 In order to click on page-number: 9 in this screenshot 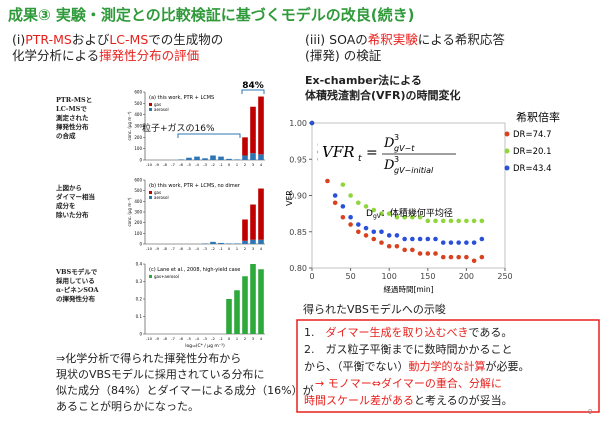, I will do `click(590, 412)`.